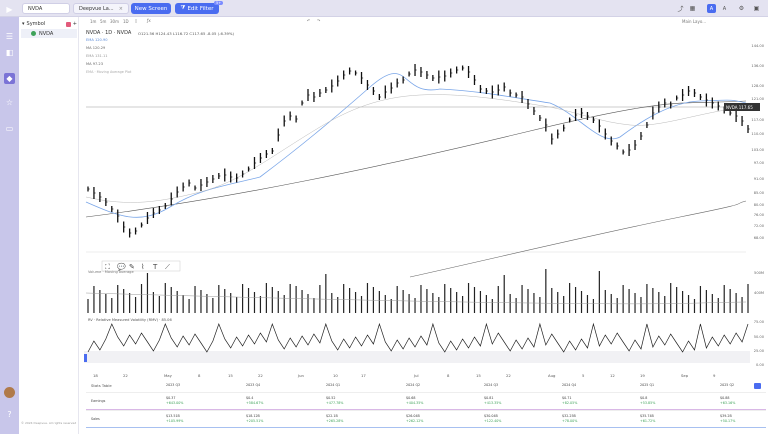  What do you see at coordinates (758, 351) in the screenshot?
I see `rmv-tick: 25.00` at bounding box center [758, 351].